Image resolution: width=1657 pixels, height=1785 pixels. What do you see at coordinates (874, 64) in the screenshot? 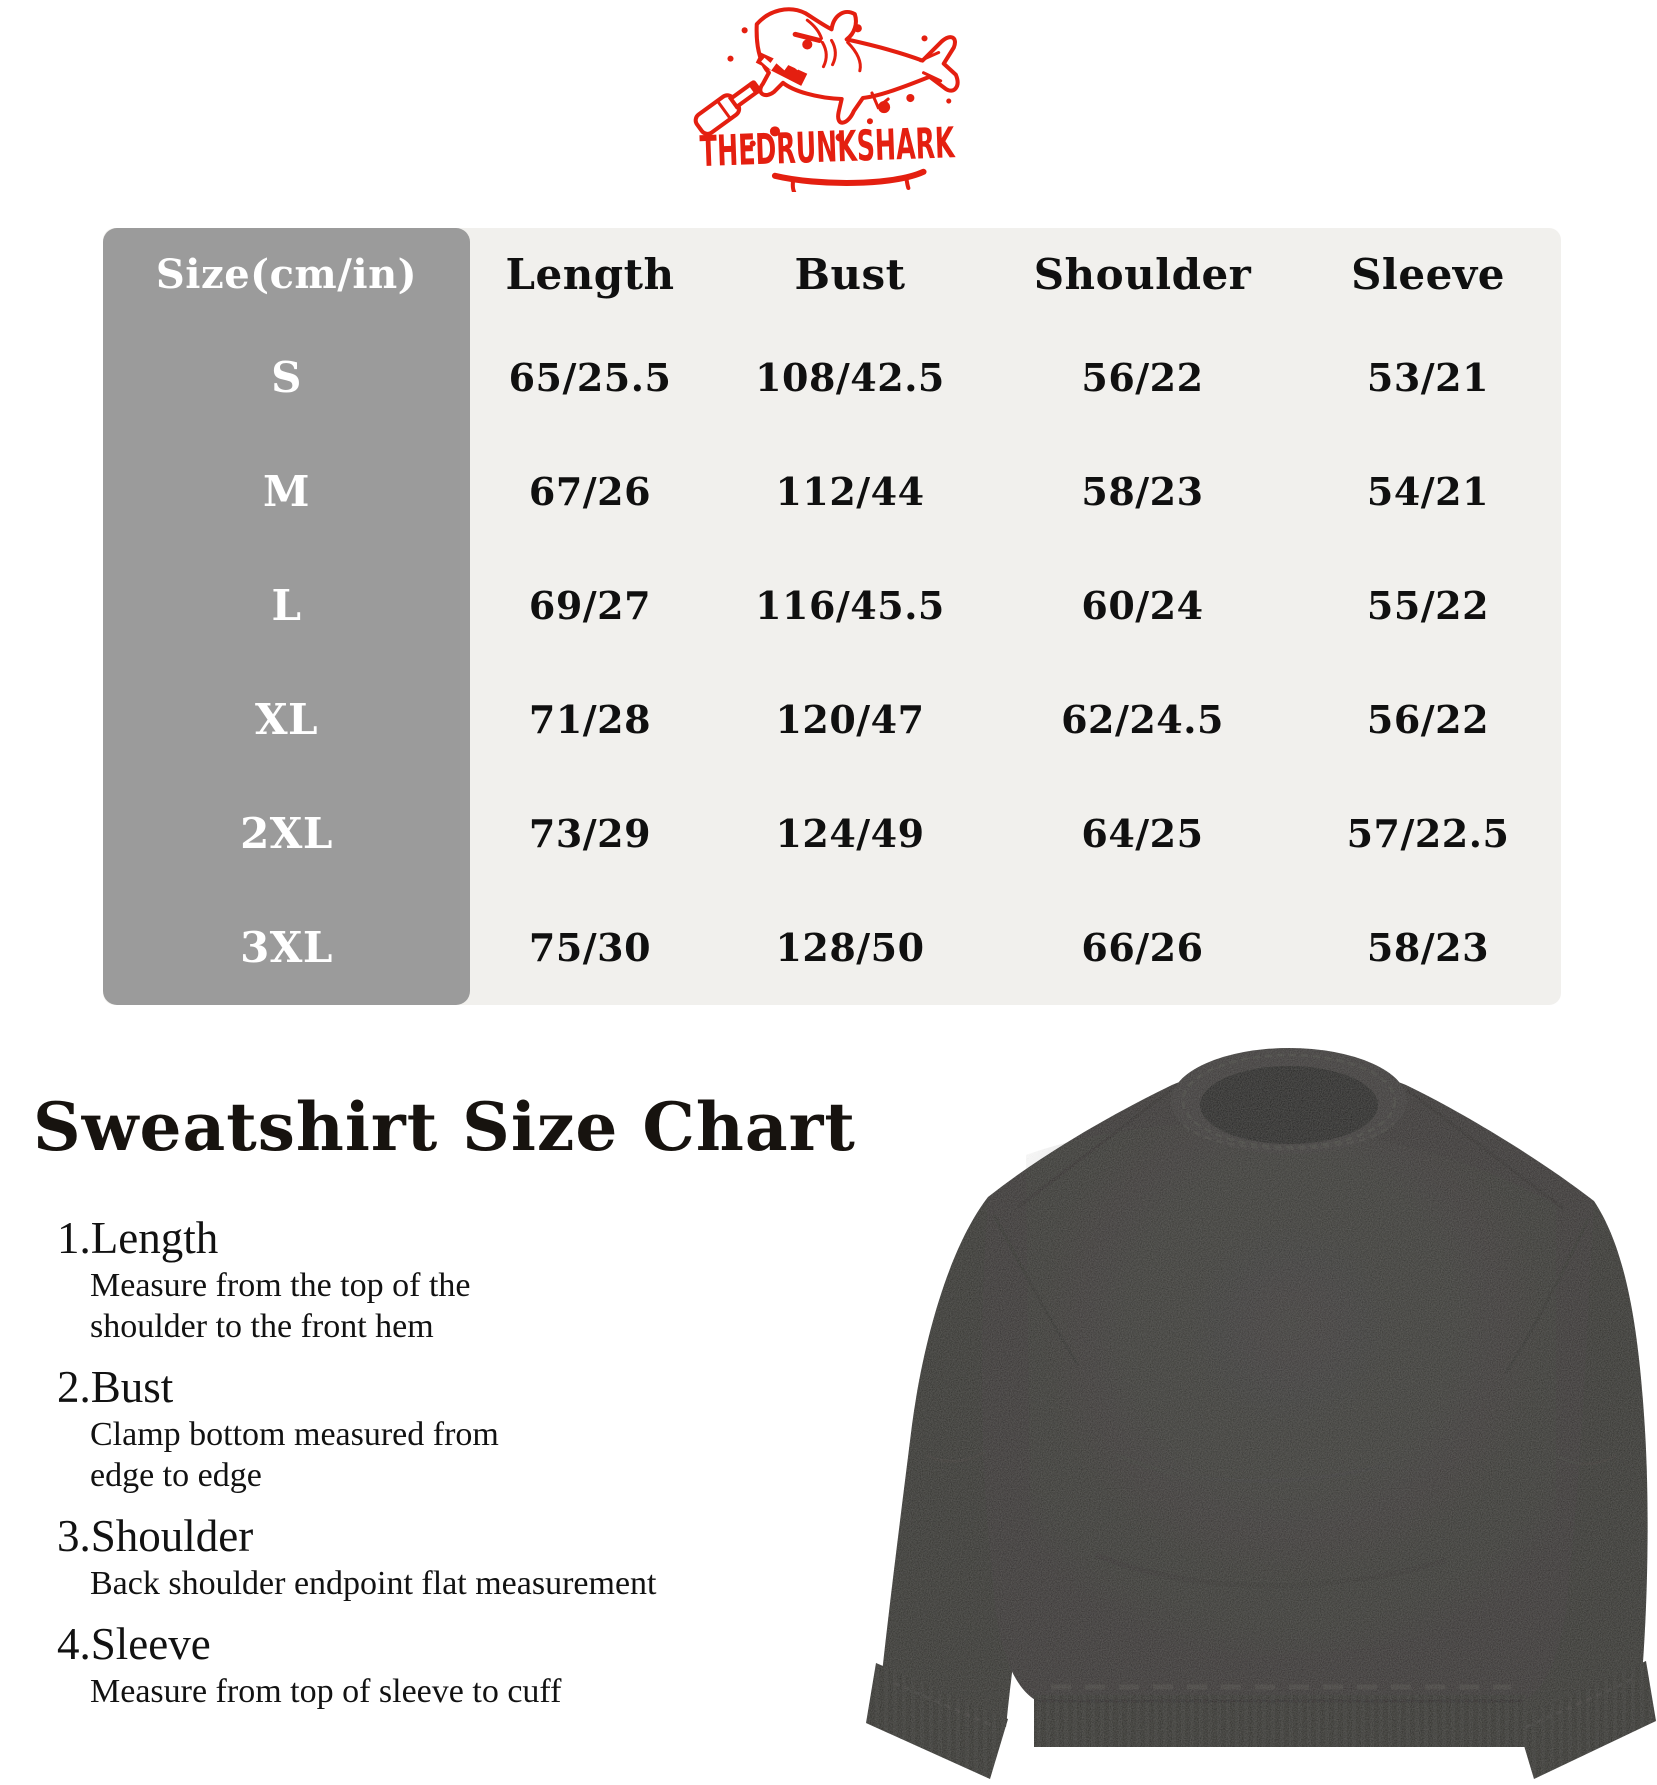
I see `shark-details` at bounding box center [874, 64].